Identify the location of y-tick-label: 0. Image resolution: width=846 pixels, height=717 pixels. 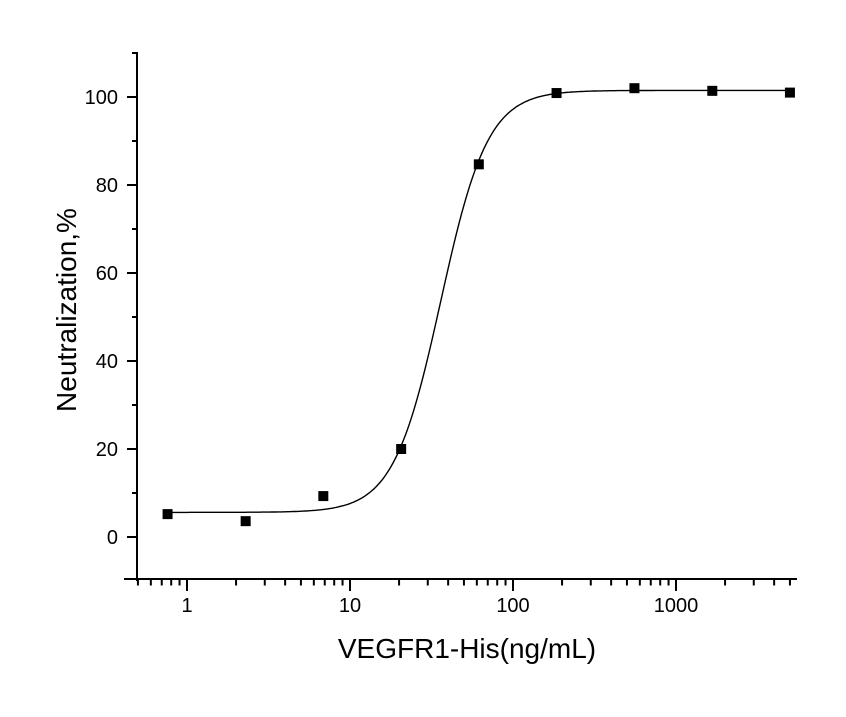
(112, 538).